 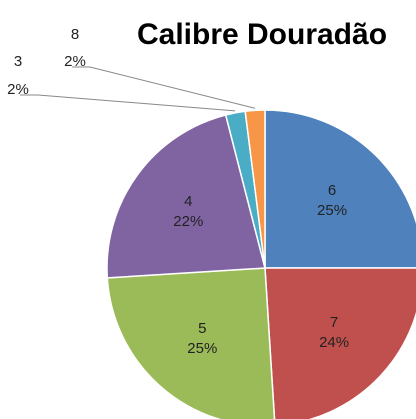 I want to click on slice-label: 24%, so click(x=334, y=342).